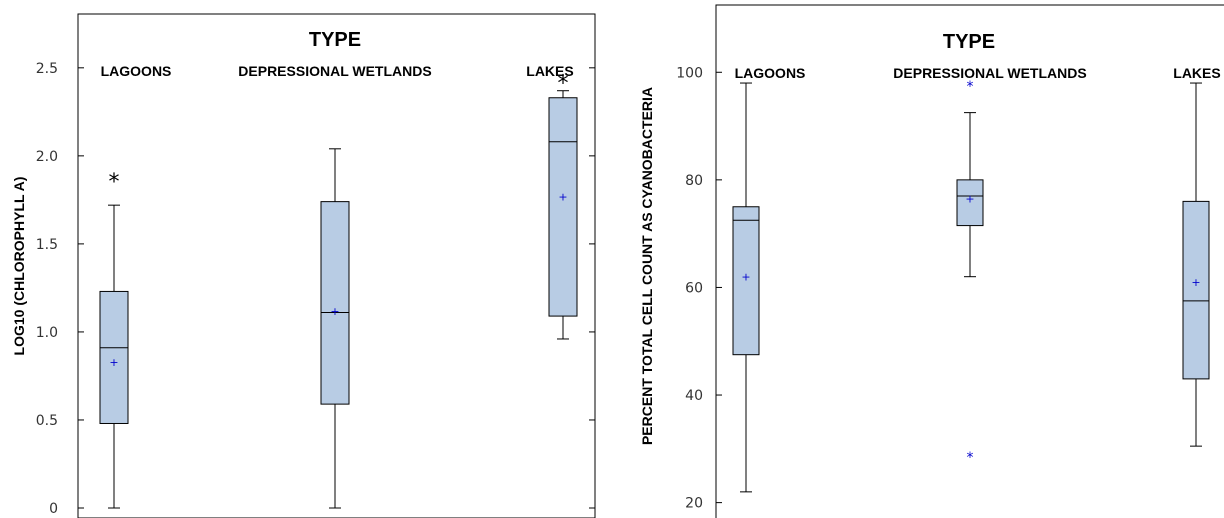 This screenshot has height=518, width=1224. I want to click on y-tick-label: 60, so click(694, 288).